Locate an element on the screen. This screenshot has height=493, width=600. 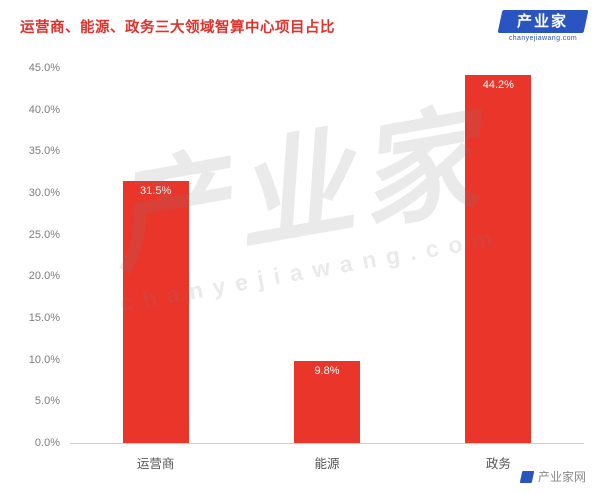
y-tick-label: 20.0% is located at coordinates (44, 276).